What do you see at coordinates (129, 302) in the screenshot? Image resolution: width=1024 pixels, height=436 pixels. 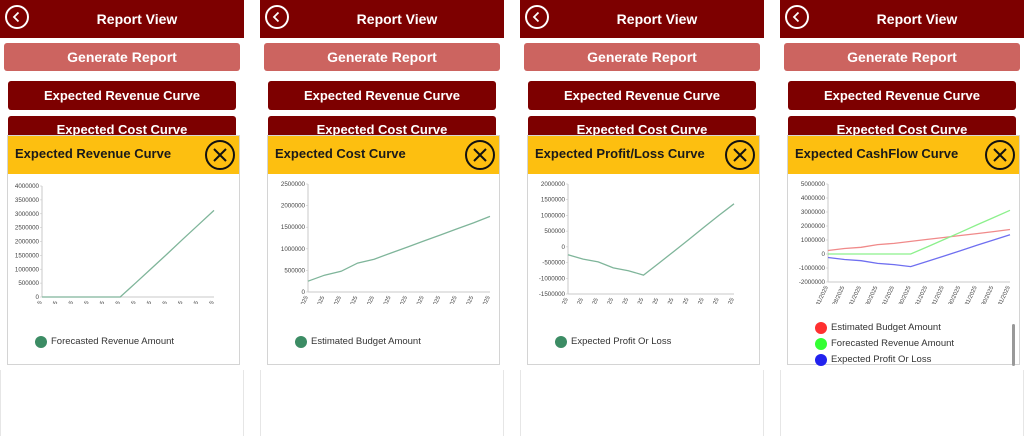 I see `x-tick-label: 7/31/2025` at bounding box center [129, 302].